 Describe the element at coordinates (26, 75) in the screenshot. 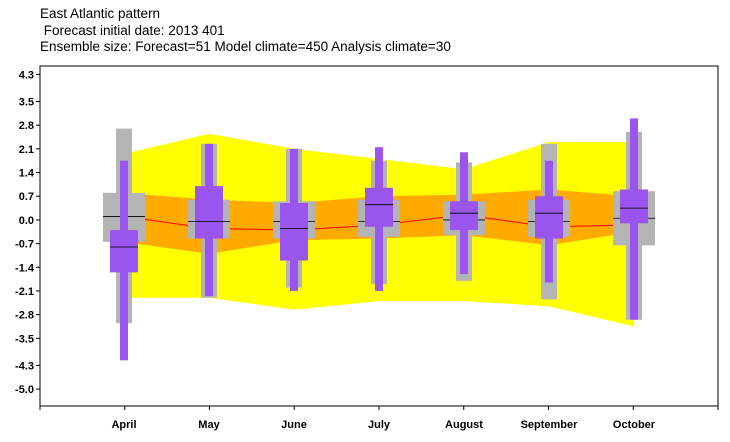

I see `y-tick-label: 4.3` at that location.